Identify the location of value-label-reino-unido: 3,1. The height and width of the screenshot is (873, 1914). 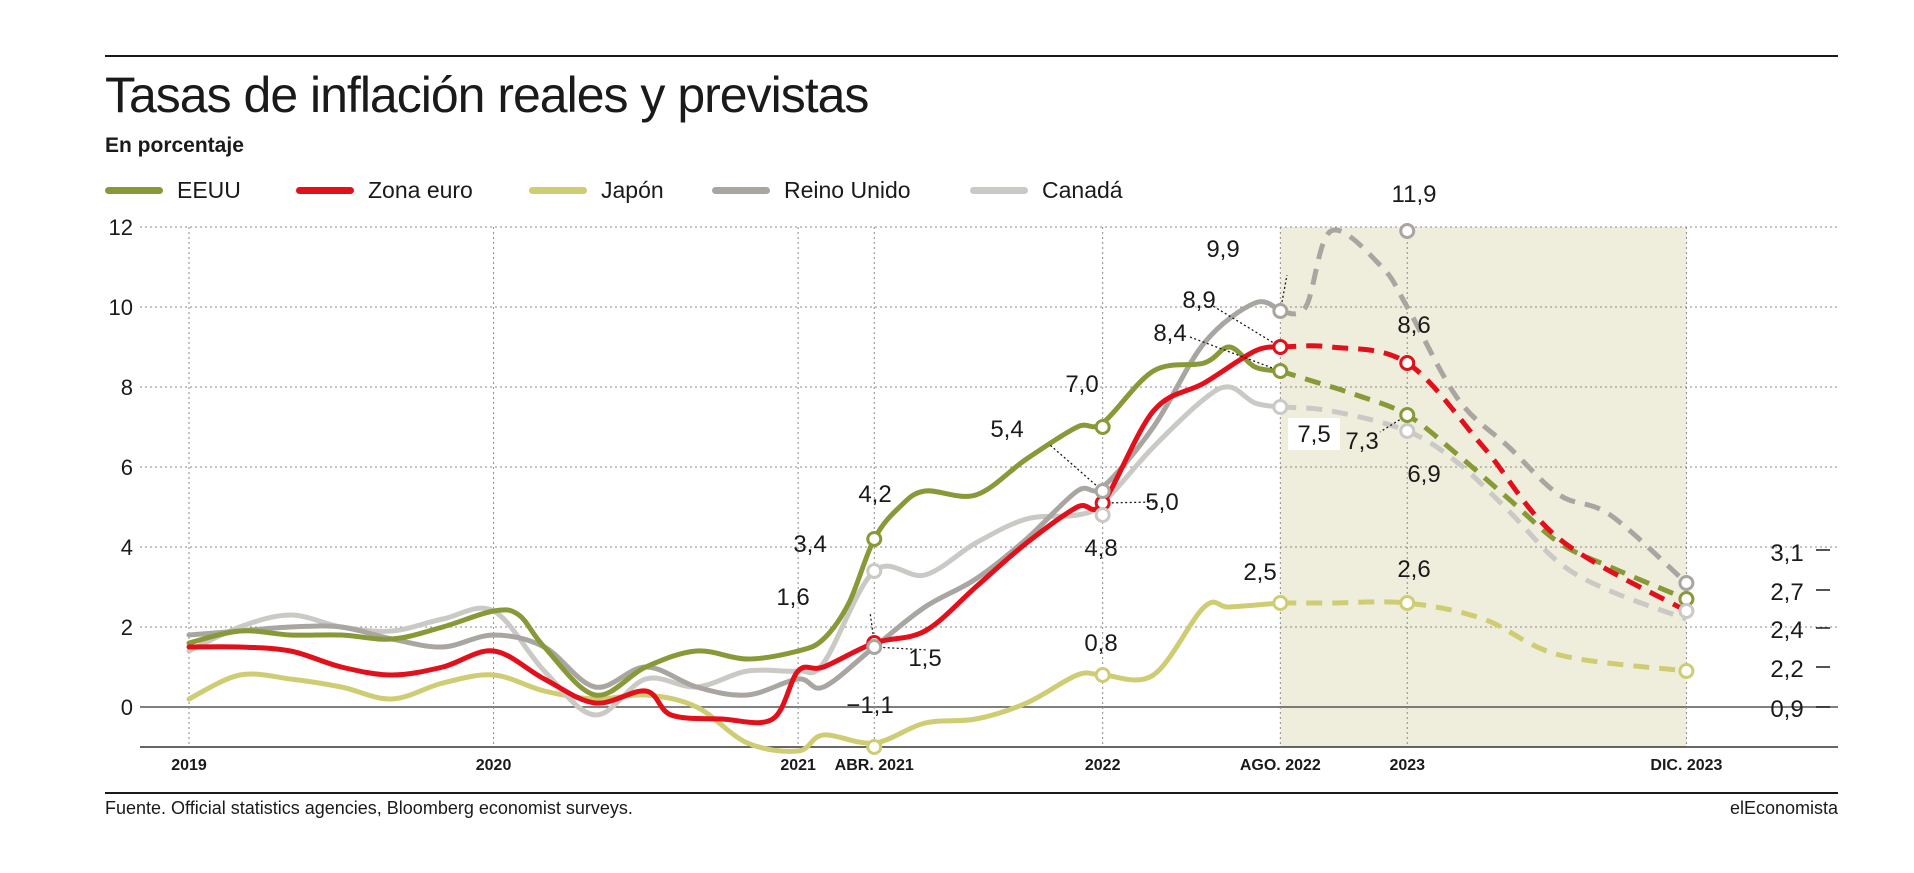
(1786, 553).